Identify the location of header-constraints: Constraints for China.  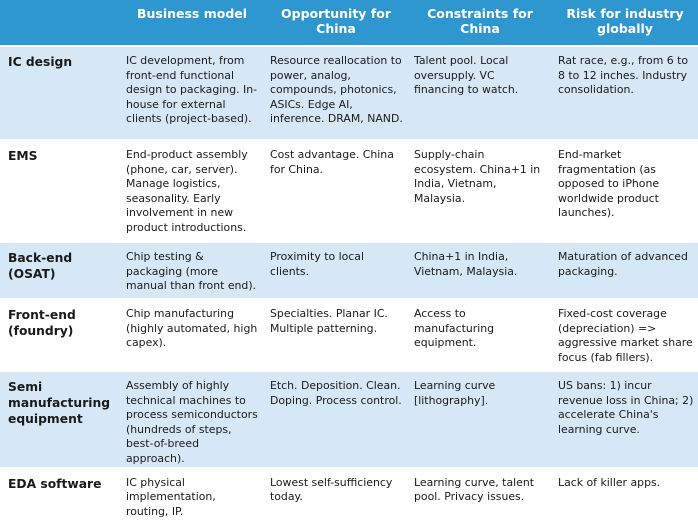
(480, 23).